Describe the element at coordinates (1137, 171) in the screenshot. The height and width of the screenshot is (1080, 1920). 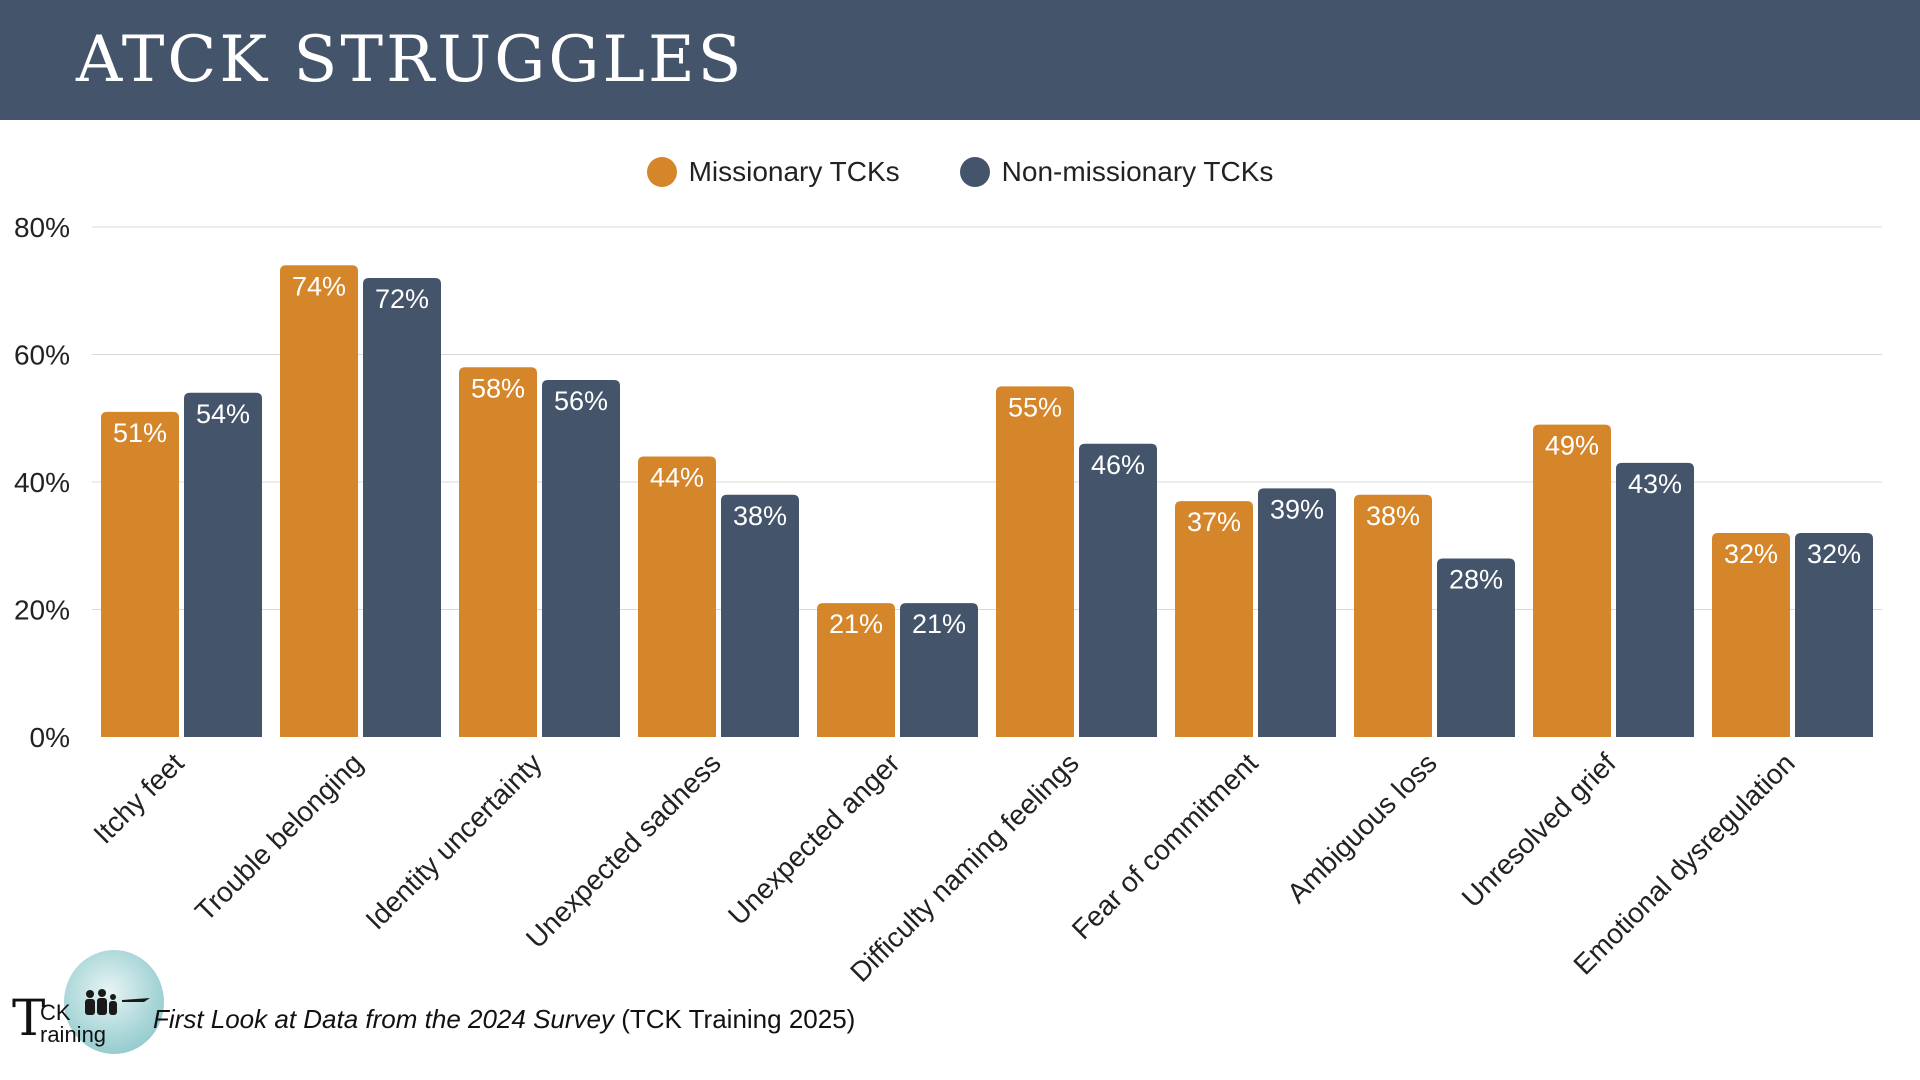
I see `legend-label-non-missionary: Non-missionary TCKs` at that location.